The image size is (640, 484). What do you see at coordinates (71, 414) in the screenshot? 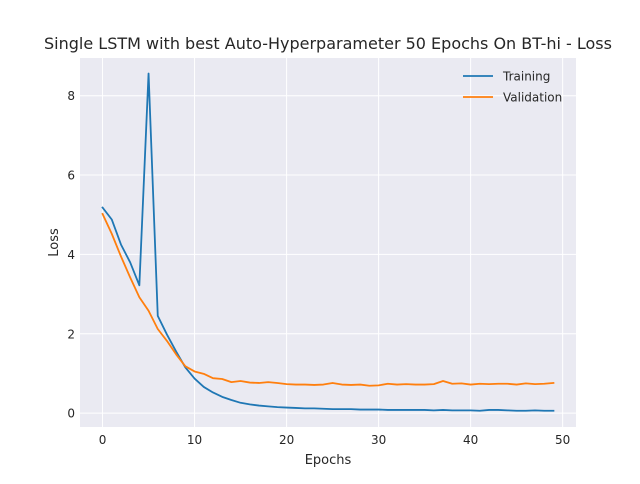
I see `y-tick-label: 0` at bounding box center [71, 414].